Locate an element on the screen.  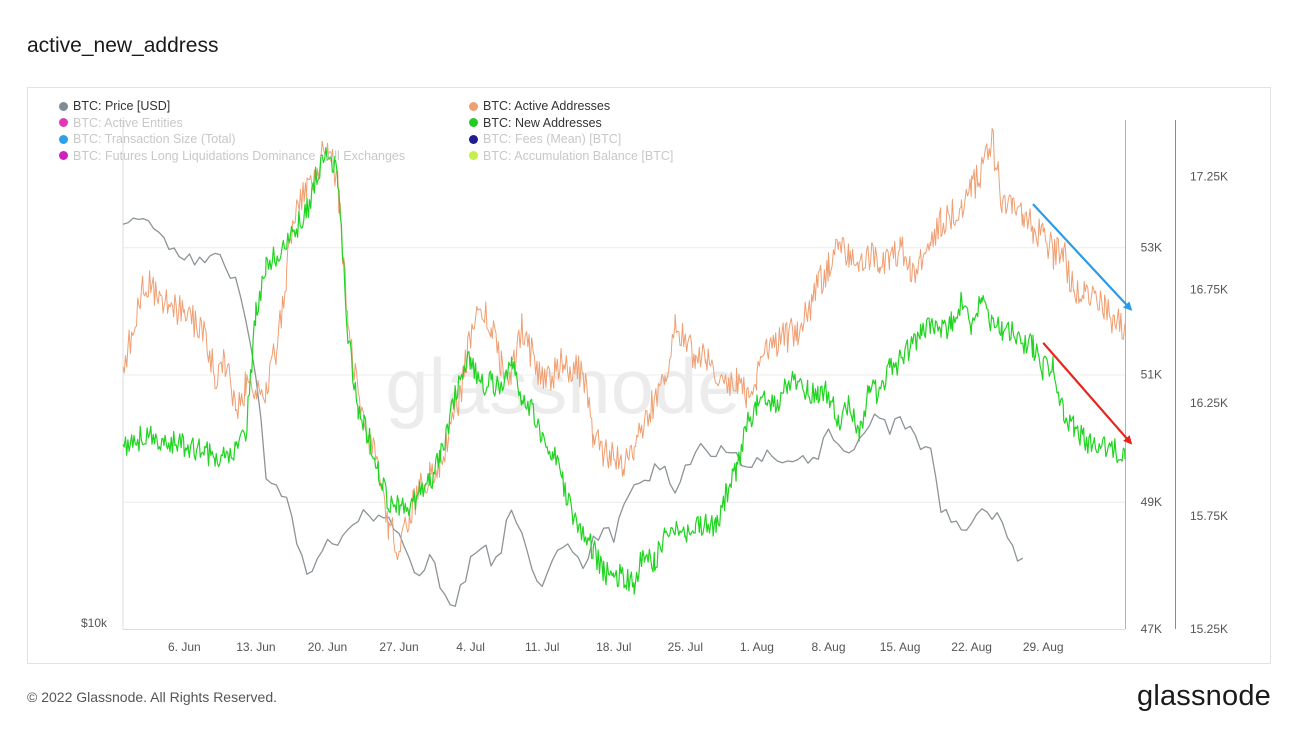
legend-label: BTC: New Addresses is located at coordinates (542, 122).